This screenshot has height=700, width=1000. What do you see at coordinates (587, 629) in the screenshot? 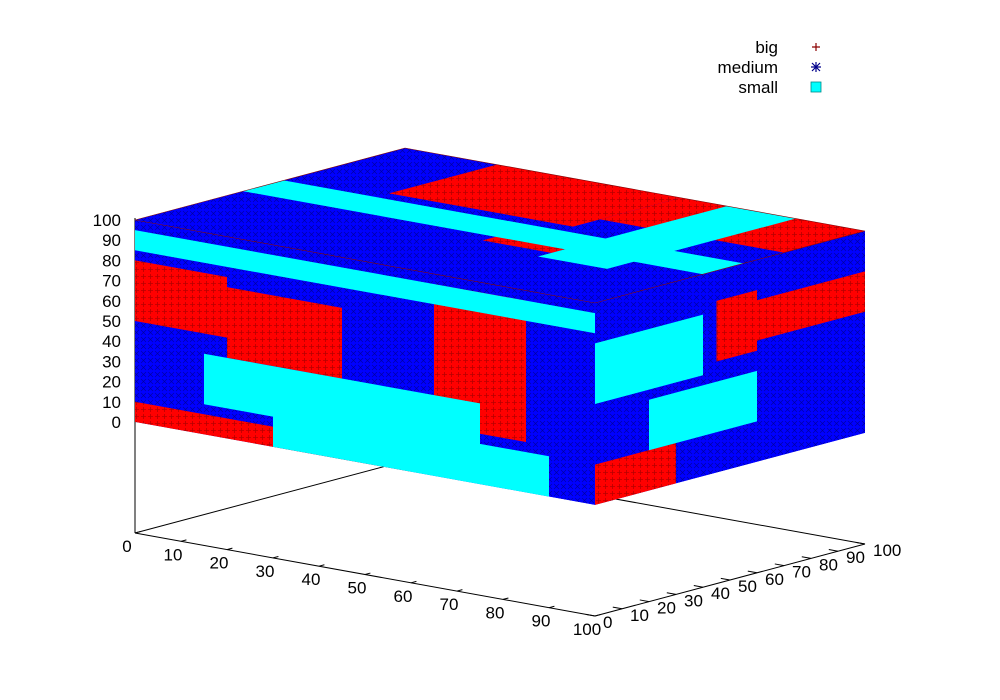
I see `x-tick-label: 100` at bounding box center [587, 629].